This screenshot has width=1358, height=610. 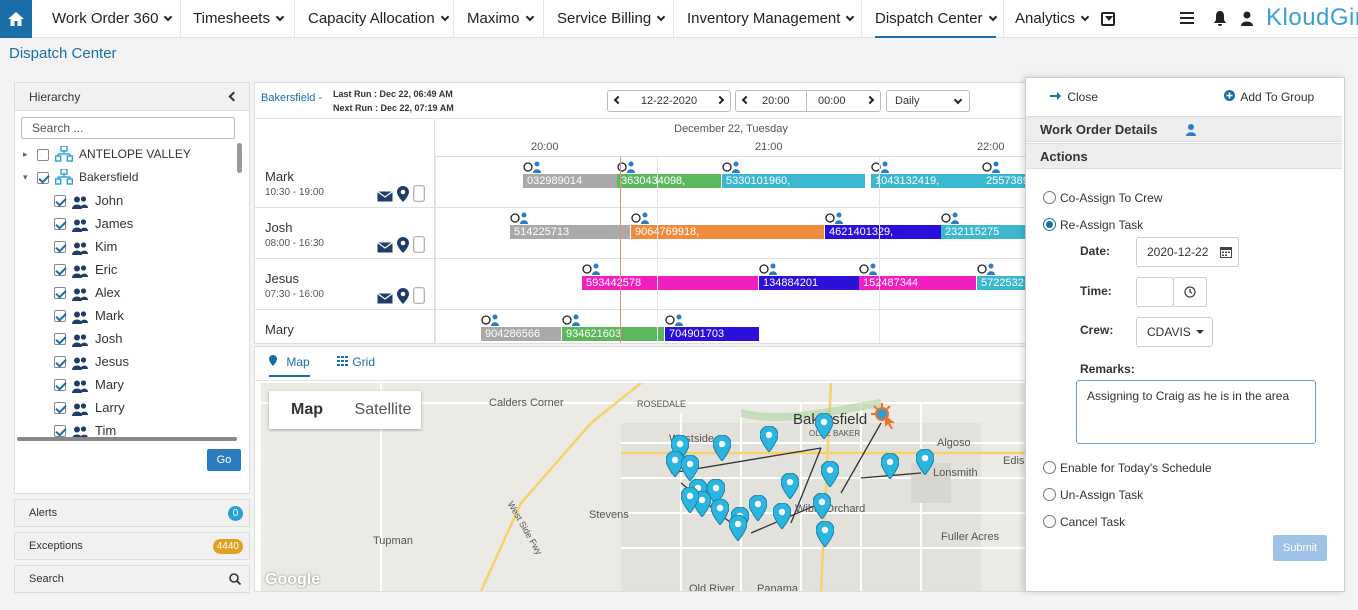 I want to click on prev-date-icon, so click(x=618, y=100).